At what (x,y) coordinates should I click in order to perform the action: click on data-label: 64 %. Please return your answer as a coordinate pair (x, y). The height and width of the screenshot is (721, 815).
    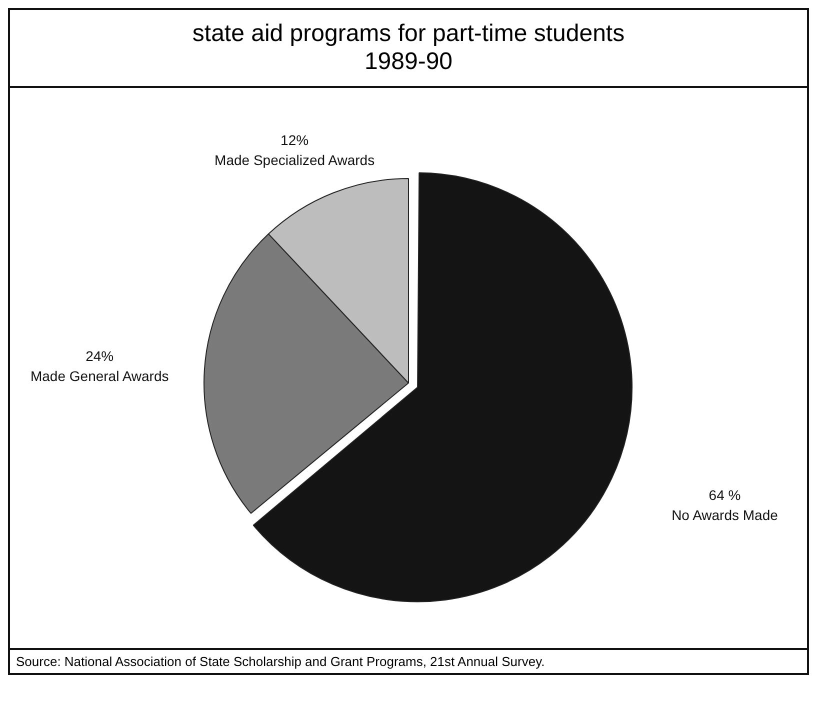
    Looking at the image, I should click on (724, 495).